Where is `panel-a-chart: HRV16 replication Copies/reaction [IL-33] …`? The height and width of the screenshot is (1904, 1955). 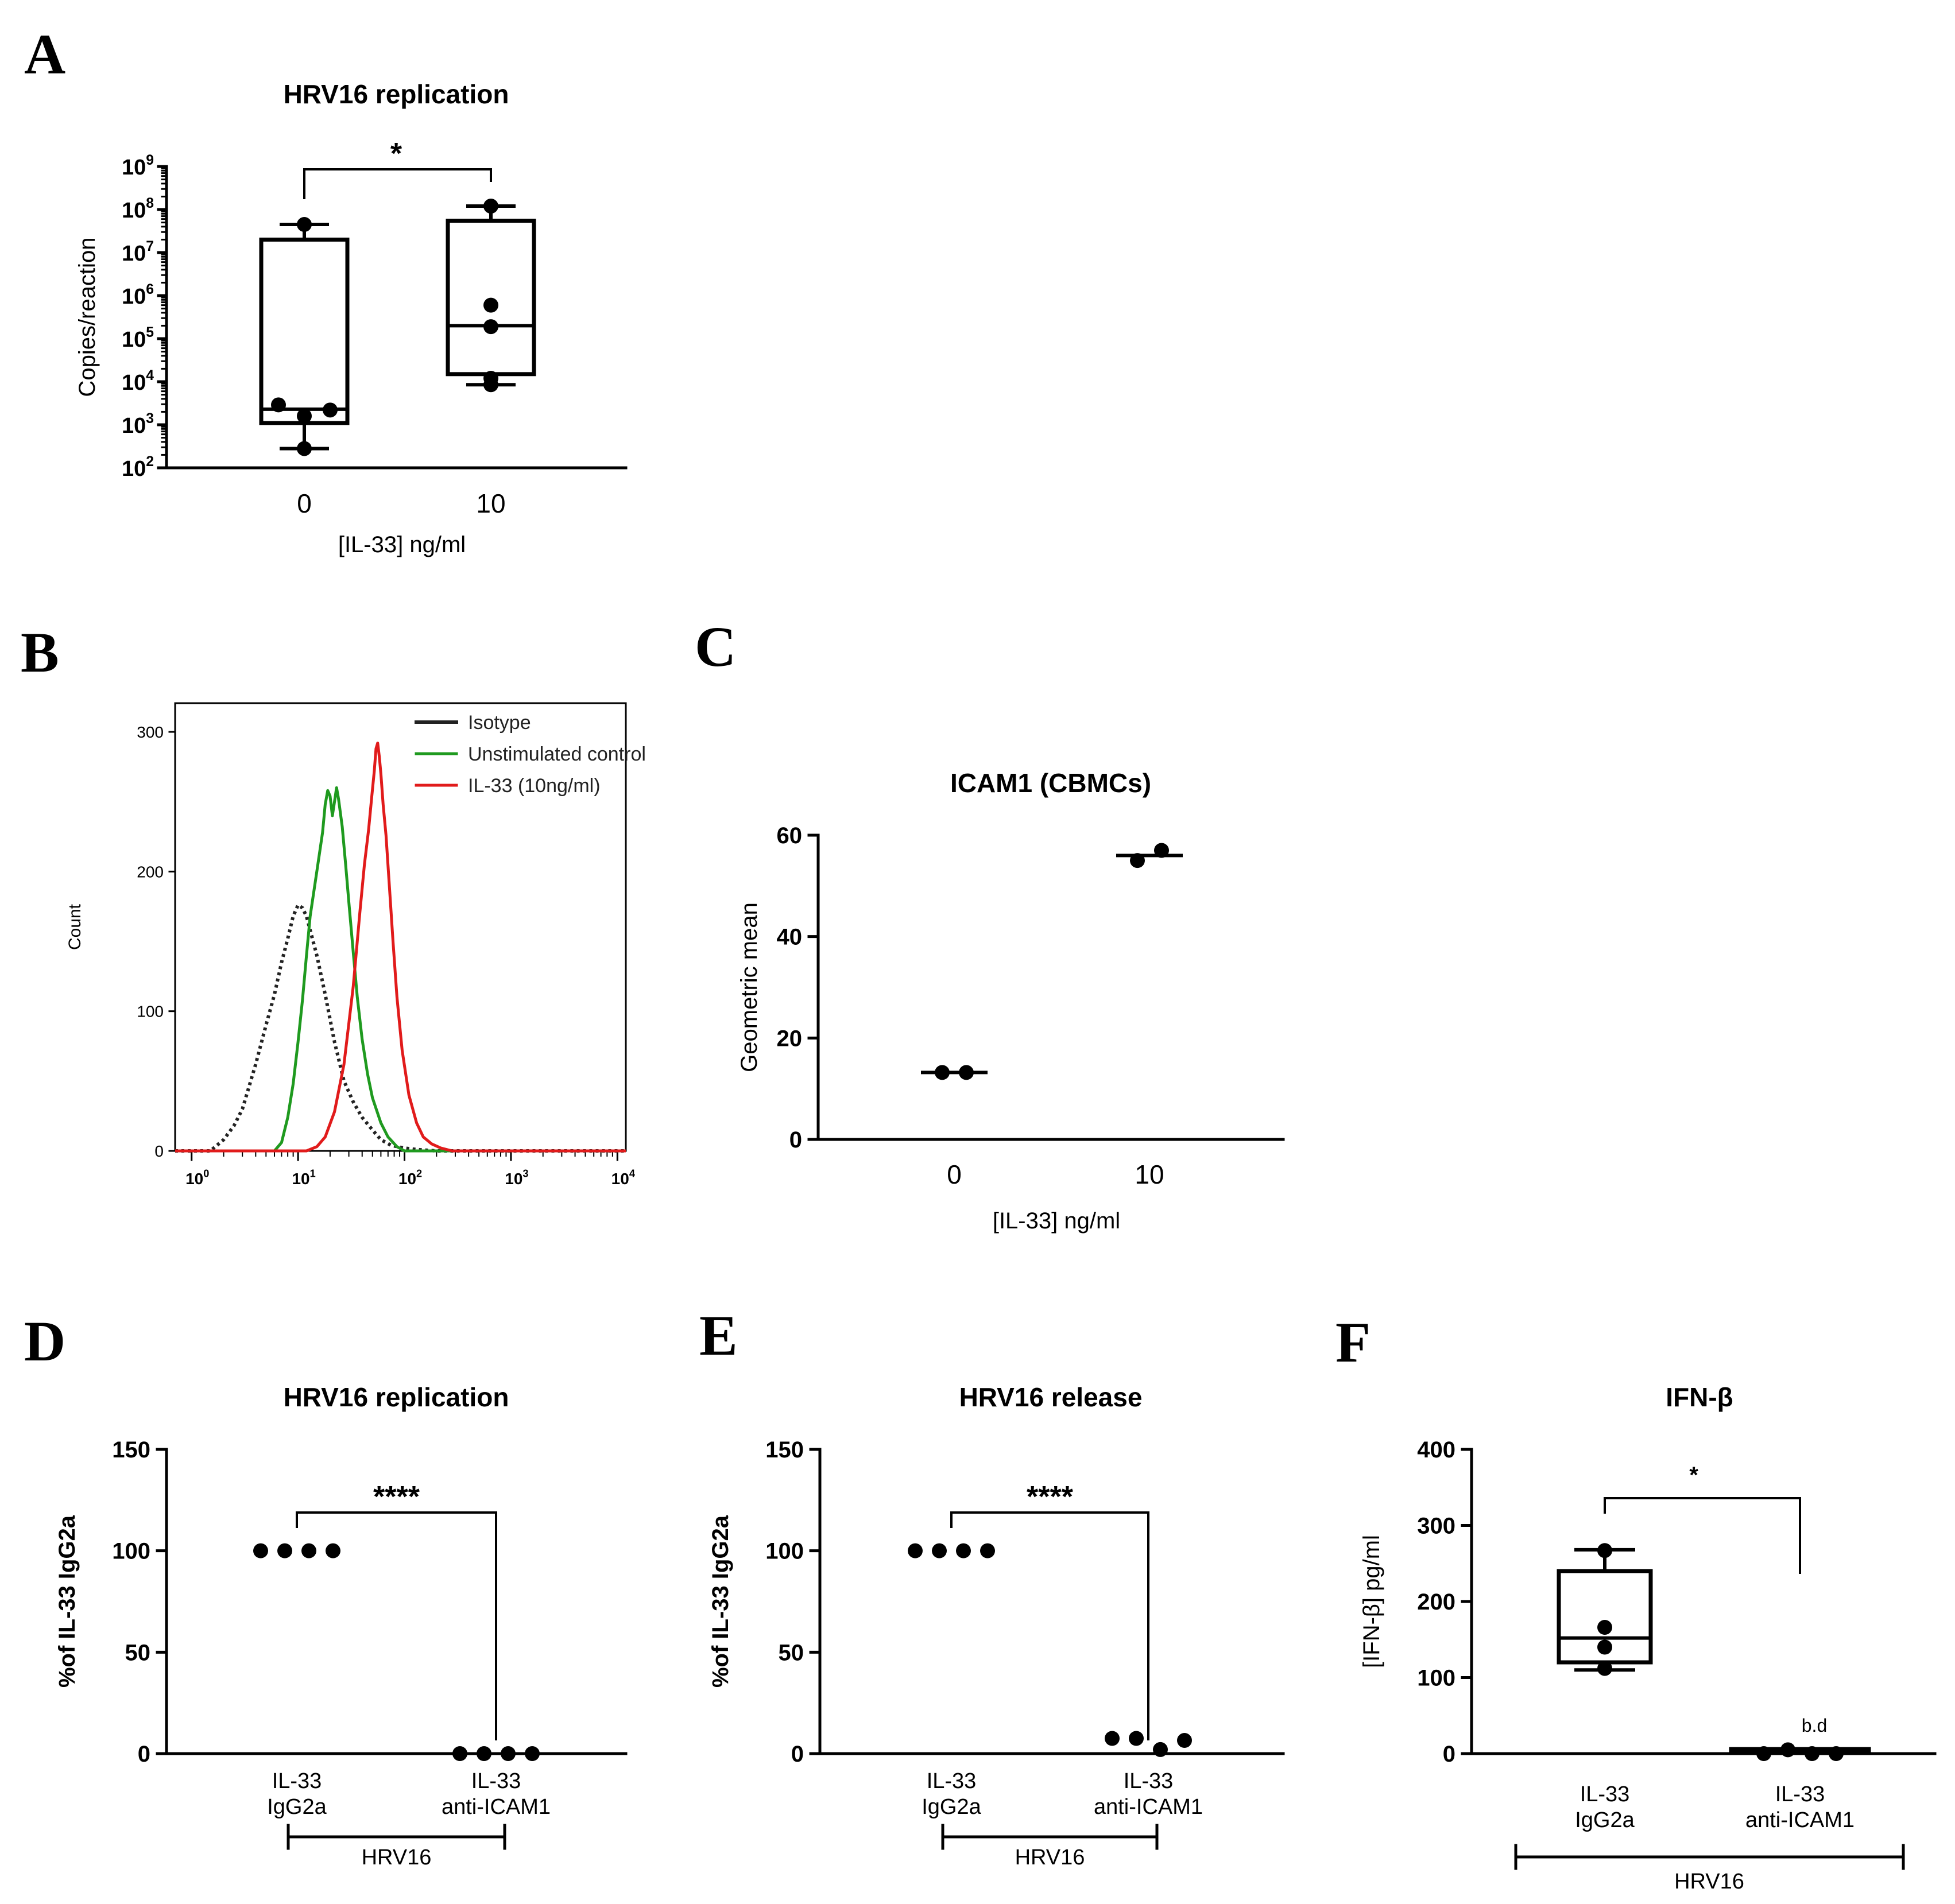
panel-a-chart: HRV16 replication Copies/reaction [IL-33] … is located at coordinates (352, 318).